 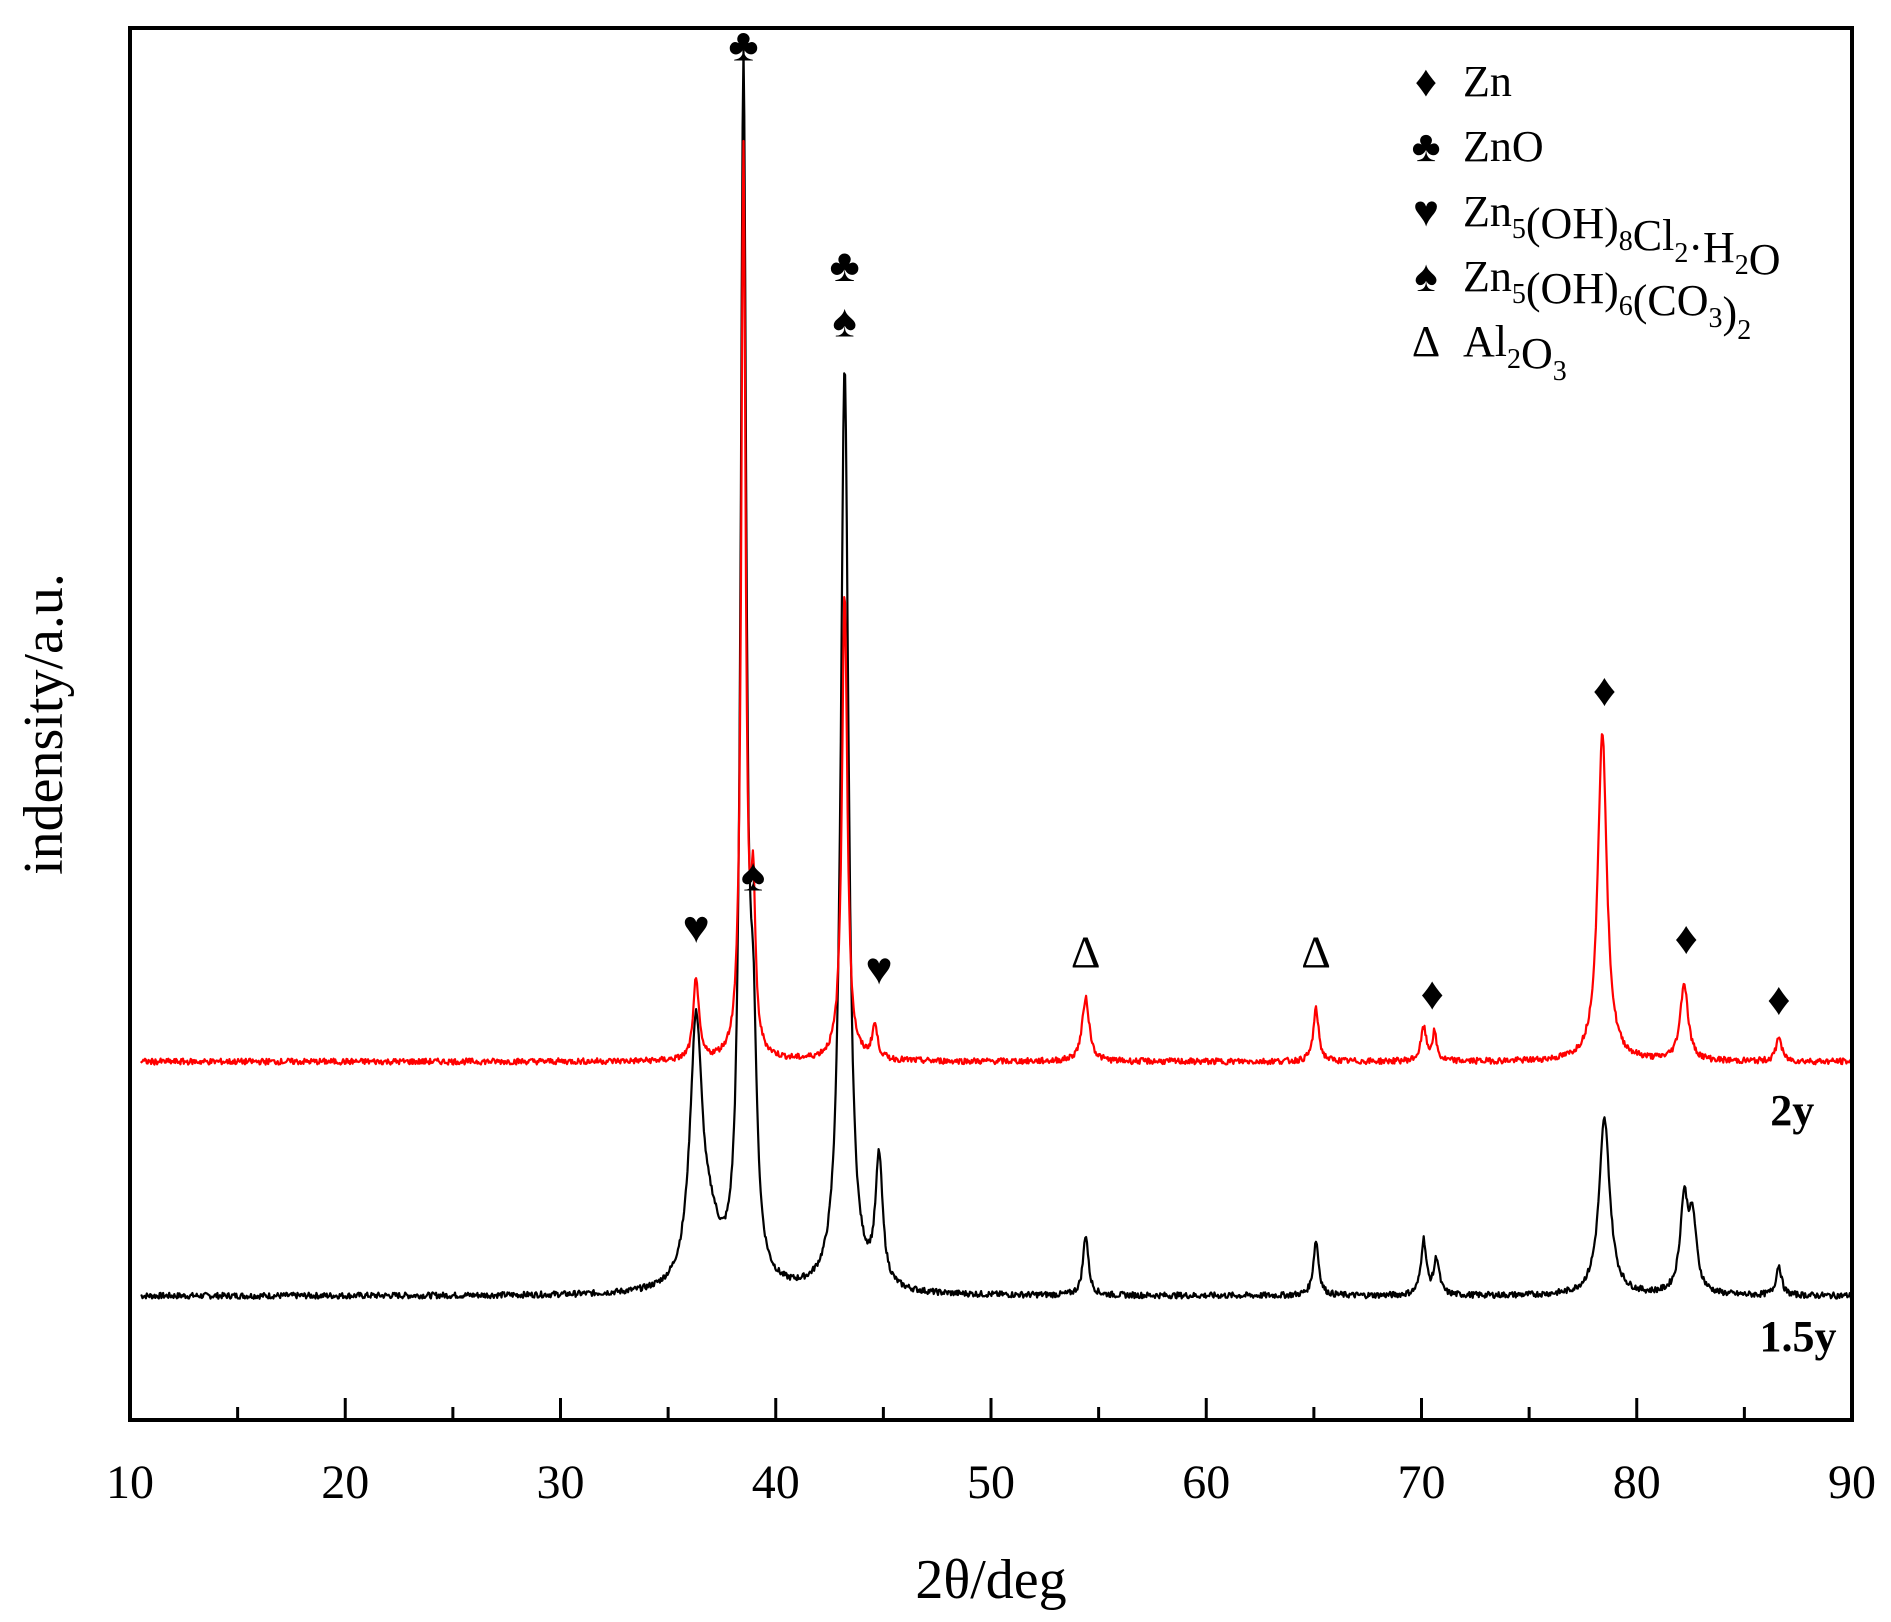 I want to click on x-tick-label: 40, so click(x=776, y=1482).